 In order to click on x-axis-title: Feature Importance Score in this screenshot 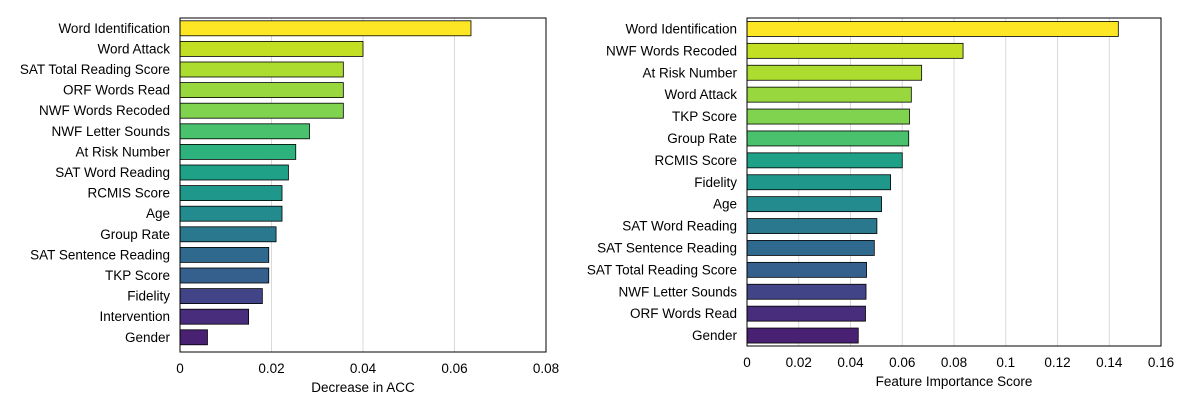, I will do `click(954, 381)`.